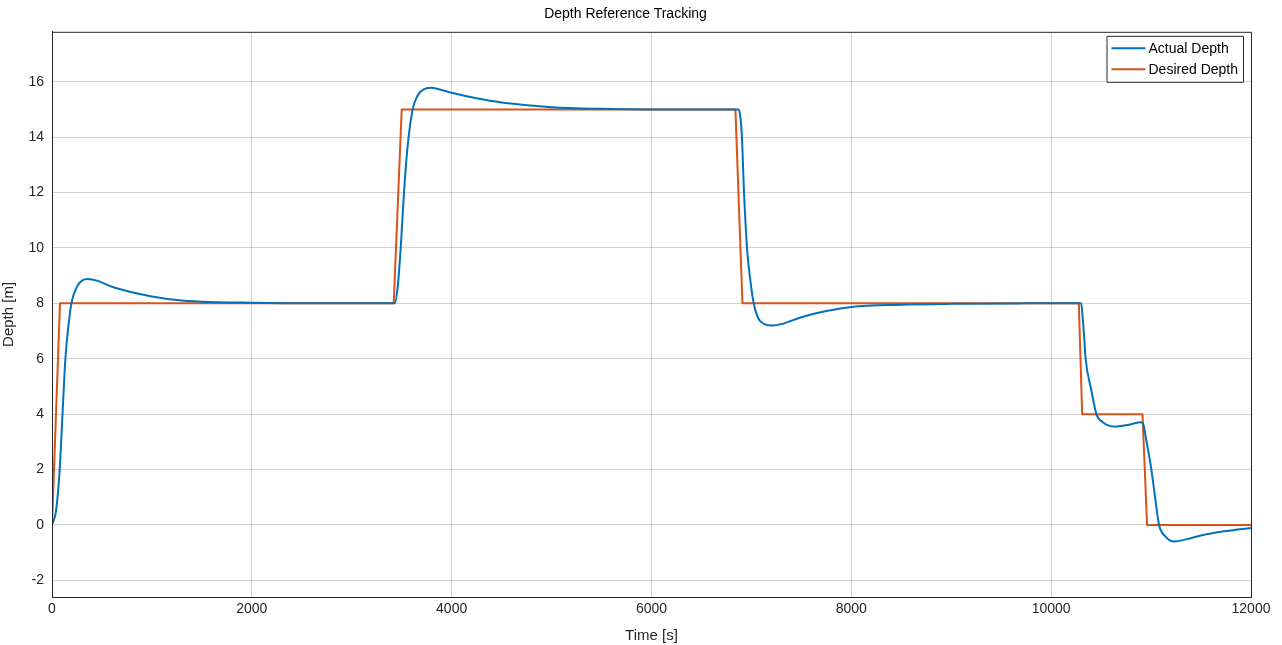 The image size is (1282, 645). Describe the element at coordinates (851, 608) in the screenshot. I see `x-tick-label: 8000` at that location.